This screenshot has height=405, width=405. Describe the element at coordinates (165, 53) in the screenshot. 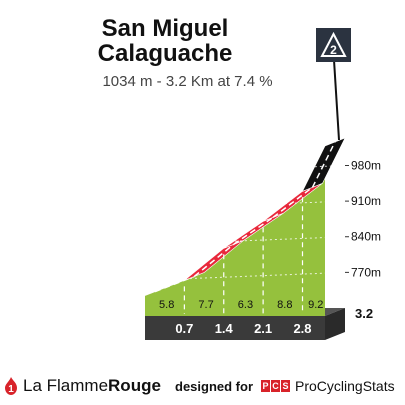

I see `climb-name-line2: Calaguache` at that location.